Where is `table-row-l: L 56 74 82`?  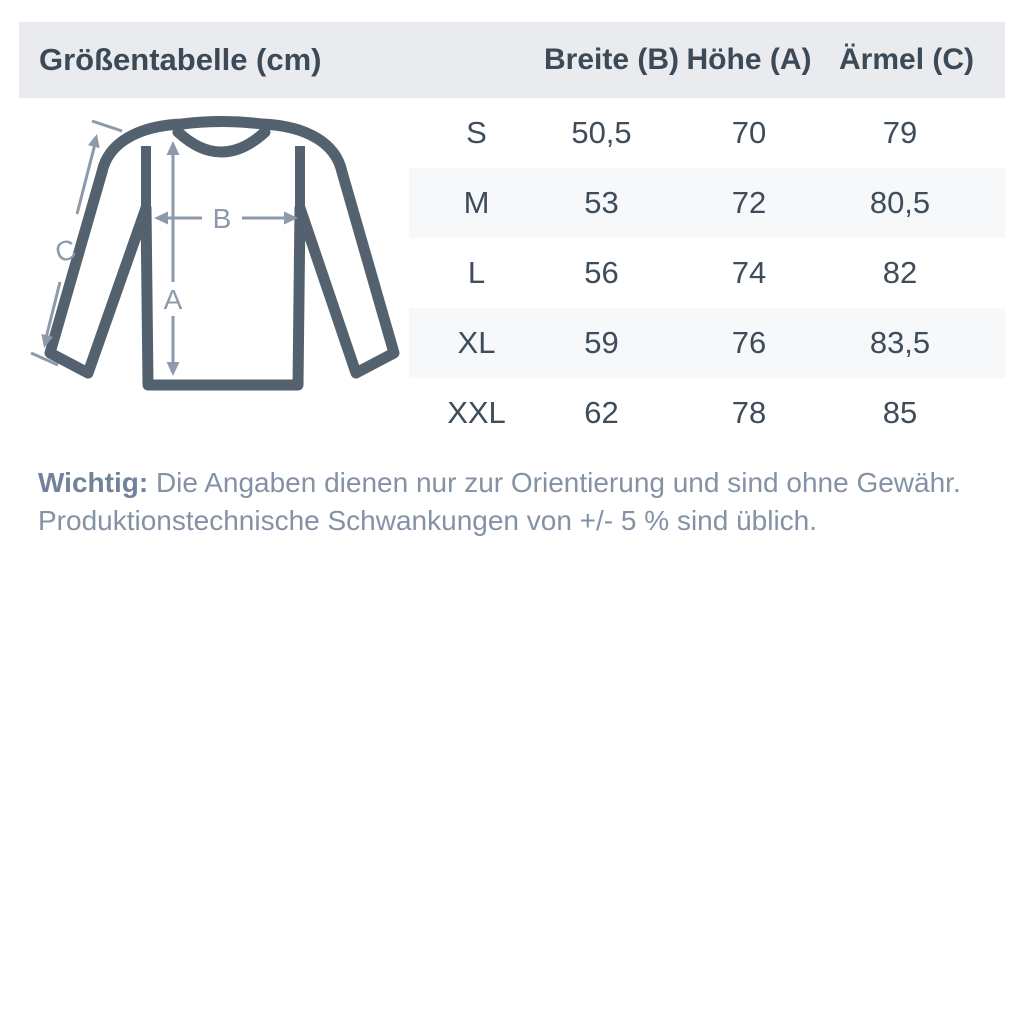
table-row-l: L 56 74 82 is located at coordinates (512, 273).